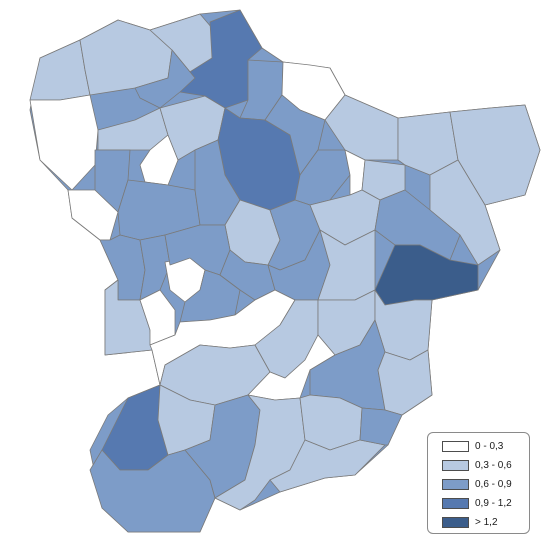 The width and height of the screenshot is (548, 550). Describe the element at coordinates (60, 70) in the screenshot. I see `region-nw1` at that location.